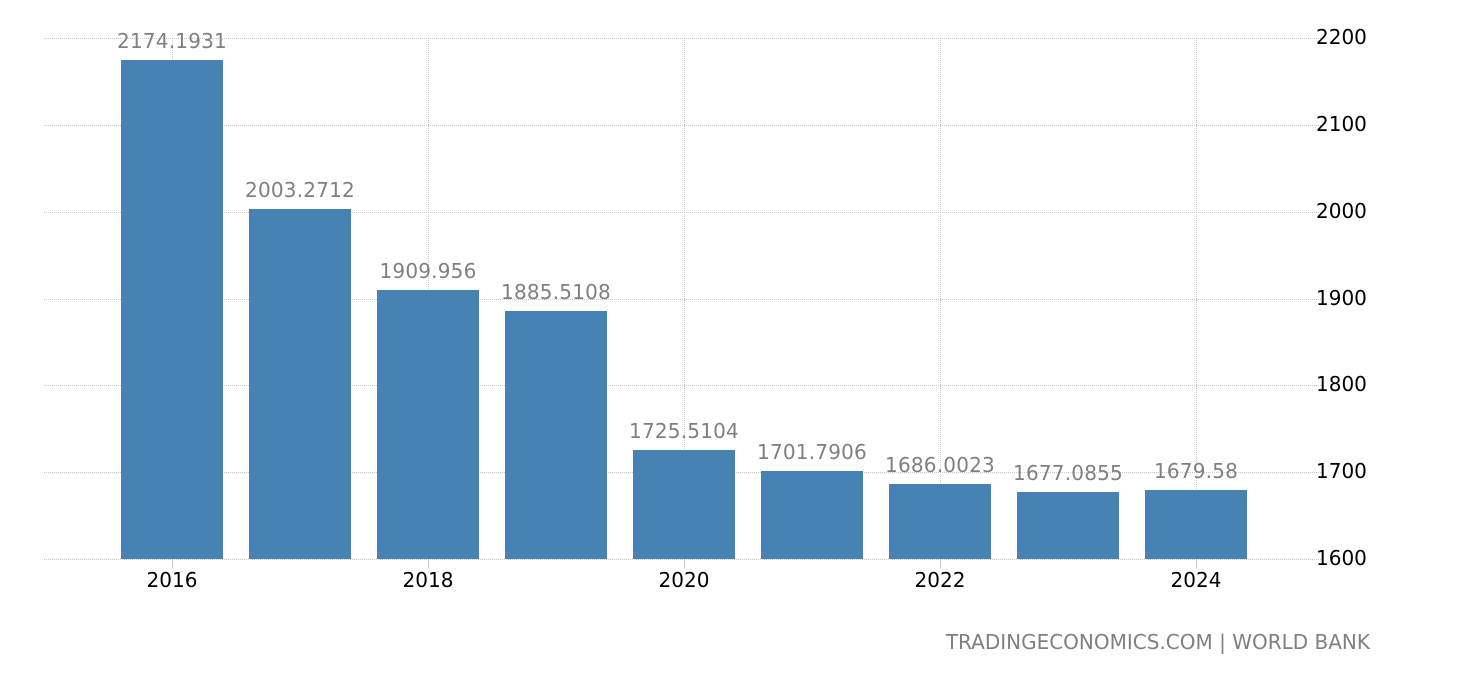 Image resolution: width=1460 pixels, height=680 pixels. What do you see at coordinates (1341, 298) in the screenshot?
I see `y-tick-label: 1900` at bounding box center [1341, 298].